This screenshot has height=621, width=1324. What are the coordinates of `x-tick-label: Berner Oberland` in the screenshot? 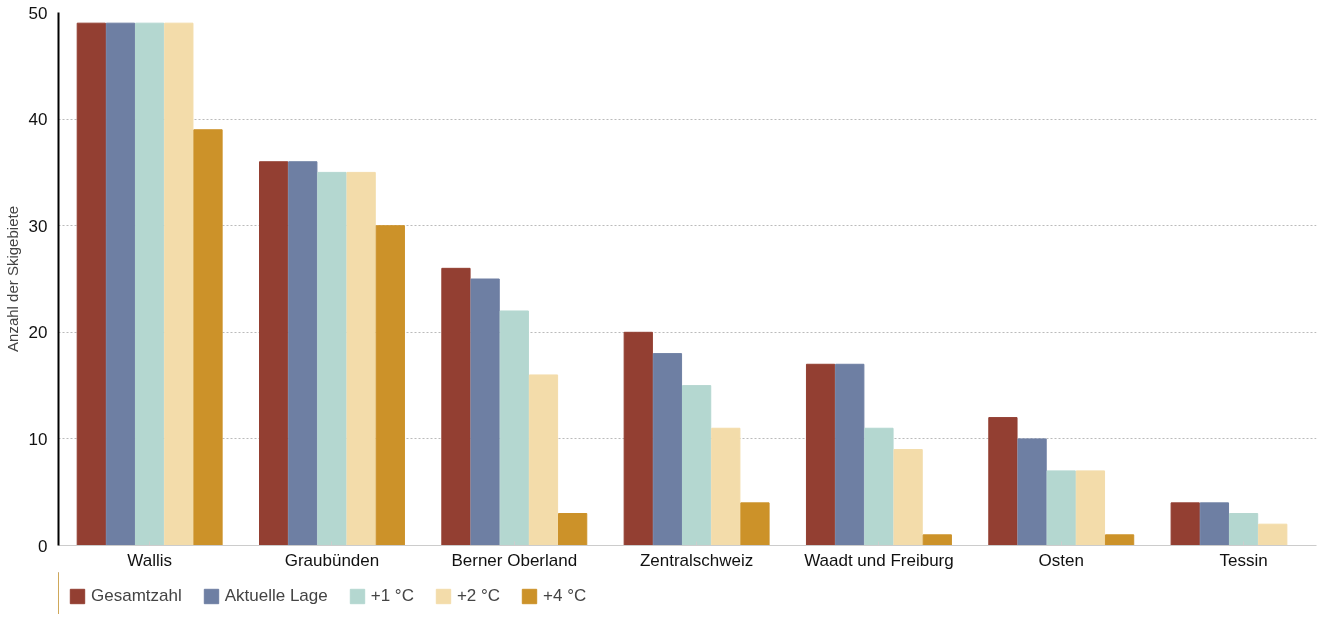 It's located at (514, 560).